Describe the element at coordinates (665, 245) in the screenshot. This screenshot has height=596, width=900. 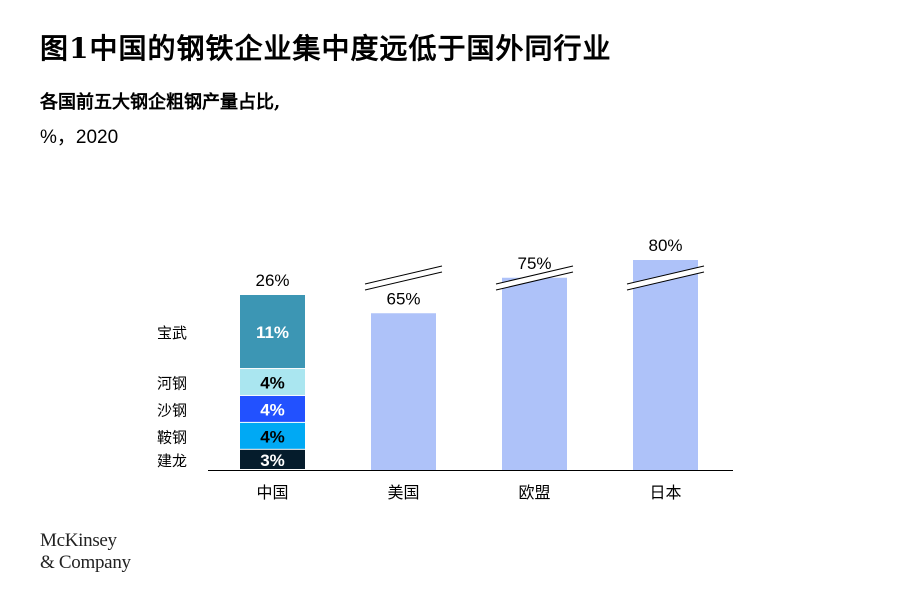
I see `bar-value-label: 80%` at that location.